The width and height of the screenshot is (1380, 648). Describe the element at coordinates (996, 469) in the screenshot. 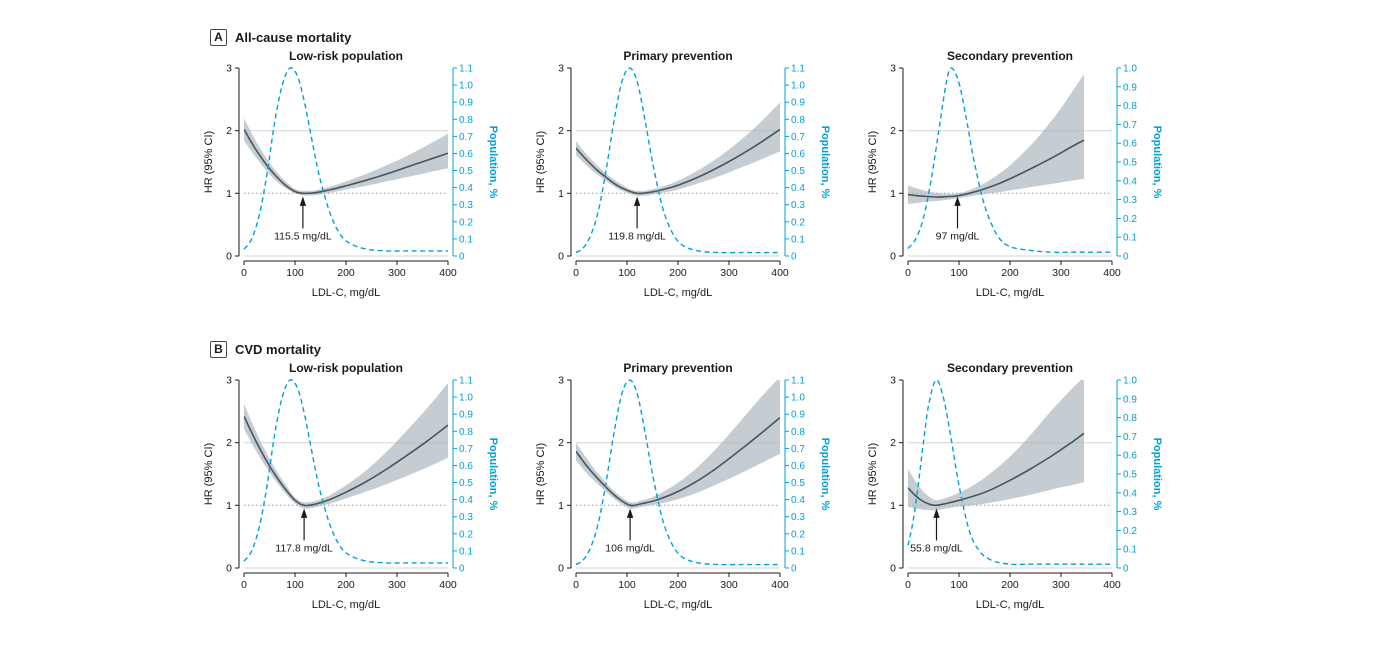

I see `hr-curve` at that location.